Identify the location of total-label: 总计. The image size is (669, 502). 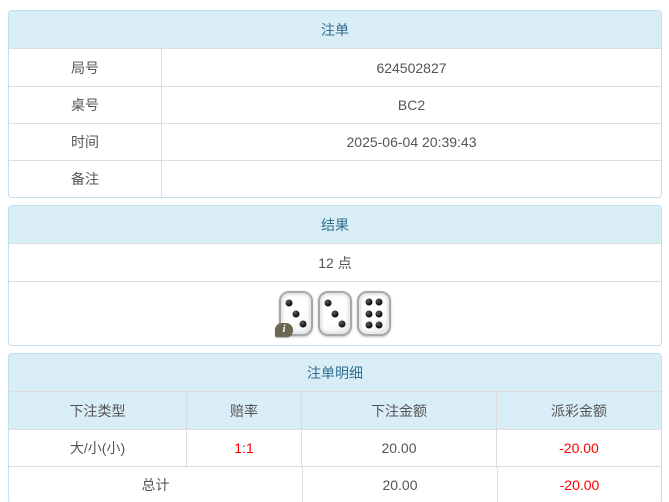
(155, 485).